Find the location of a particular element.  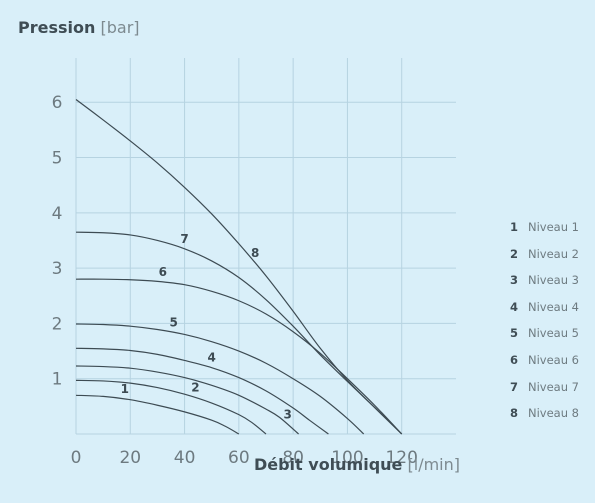

y-tick-label: 6 is located at coordinates (57, 103).